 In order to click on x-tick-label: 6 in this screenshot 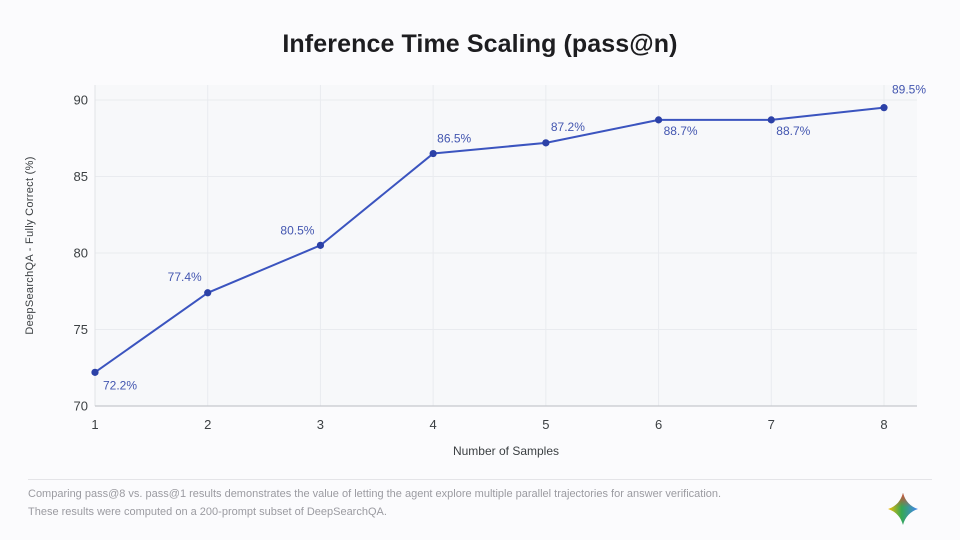, I will do `click(658, 424)`.